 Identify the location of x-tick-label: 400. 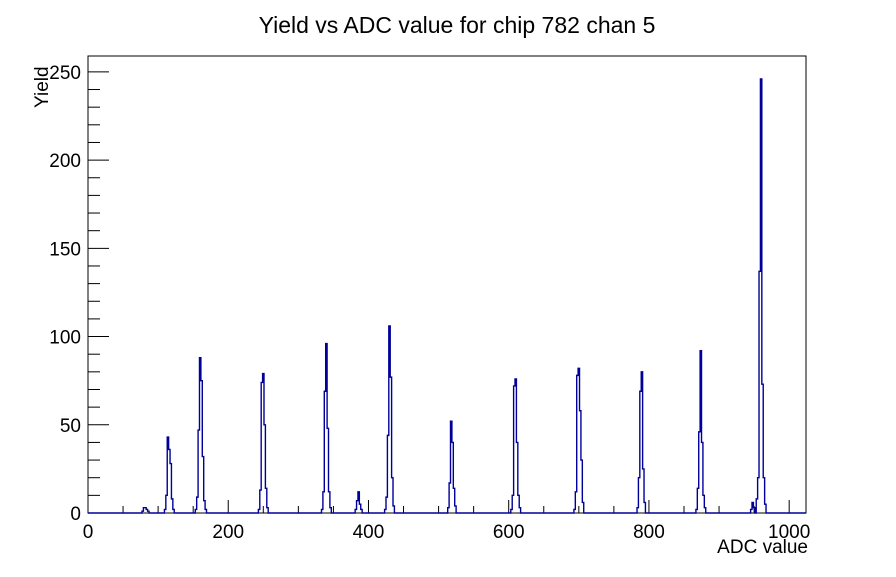
(369, 532).